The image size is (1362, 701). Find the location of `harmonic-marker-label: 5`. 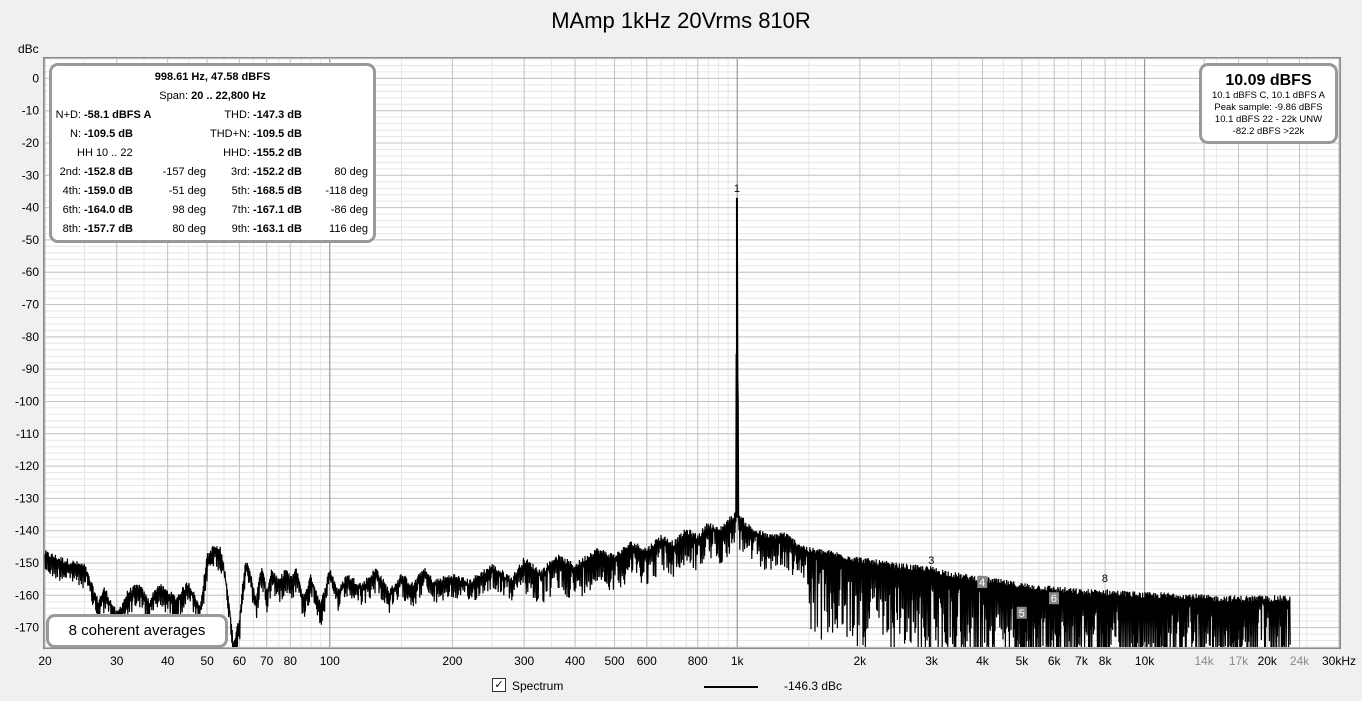

harmonic-marker-label: 5 is located at coordinates (1022, 614).